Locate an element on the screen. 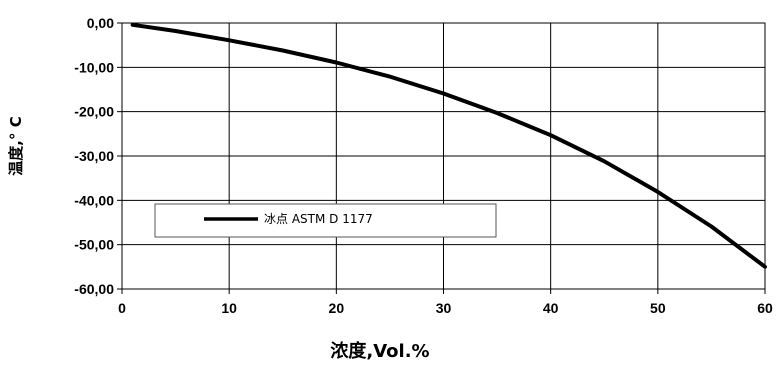 Image resolution: width=778 pixels, height=369 pixels. x-axis-title: 浓度,Vol.% is located at coordinates (379, 351).